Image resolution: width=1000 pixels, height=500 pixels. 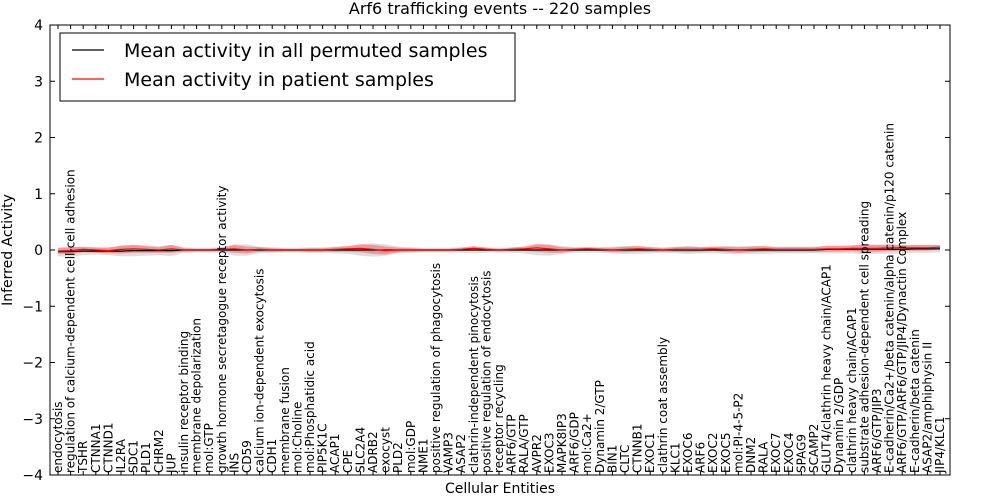 I want to click on category-label: RALA/GTP, so click(x=524, y=443).